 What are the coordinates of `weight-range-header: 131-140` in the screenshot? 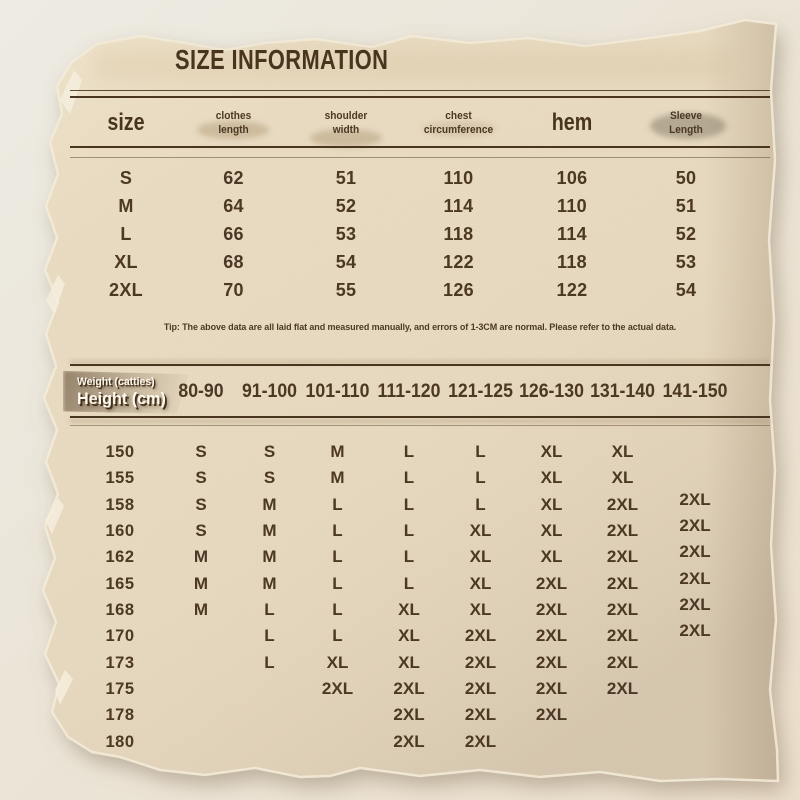 It's located at (622, 391).